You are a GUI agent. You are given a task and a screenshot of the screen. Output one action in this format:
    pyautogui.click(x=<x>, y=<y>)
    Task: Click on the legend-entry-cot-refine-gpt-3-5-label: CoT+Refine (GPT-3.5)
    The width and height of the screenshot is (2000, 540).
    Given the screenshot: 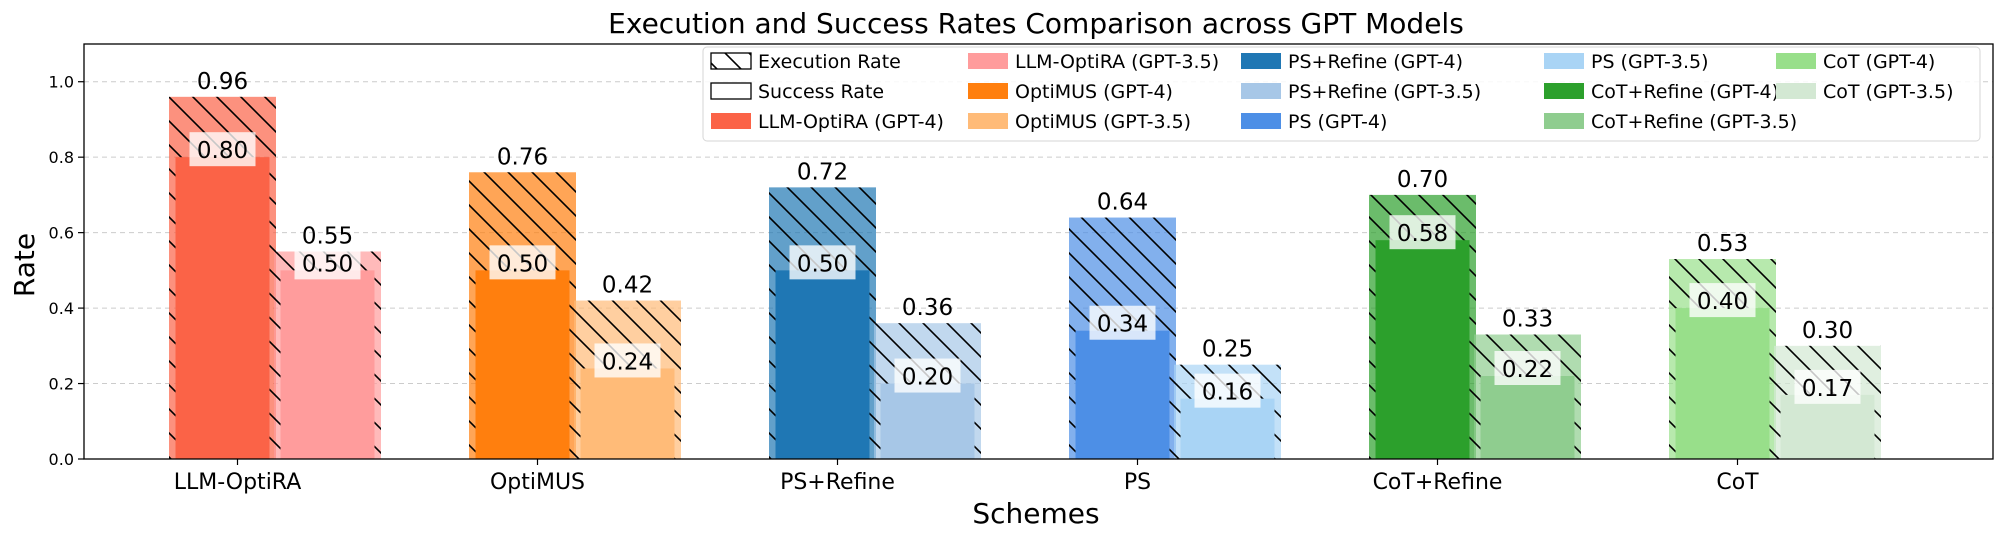 What is the action you would take?
    pyautogui.click(x=1694, y=122)
    